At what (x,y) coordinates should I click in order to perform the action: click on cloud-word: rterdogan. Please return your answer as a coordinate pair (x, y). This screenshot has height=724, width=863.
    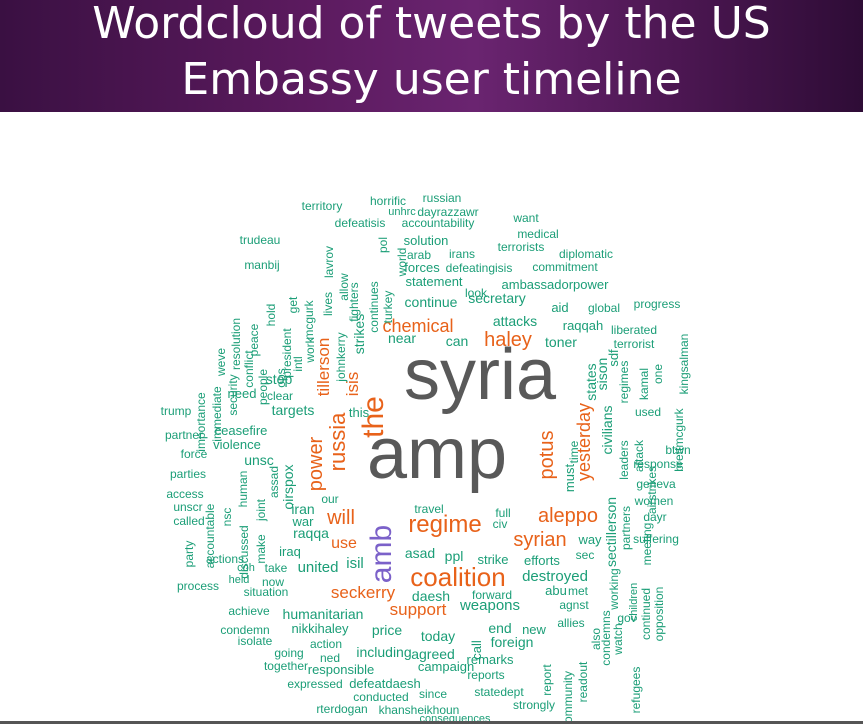
    Looking at the image, I should click on (341, 709).